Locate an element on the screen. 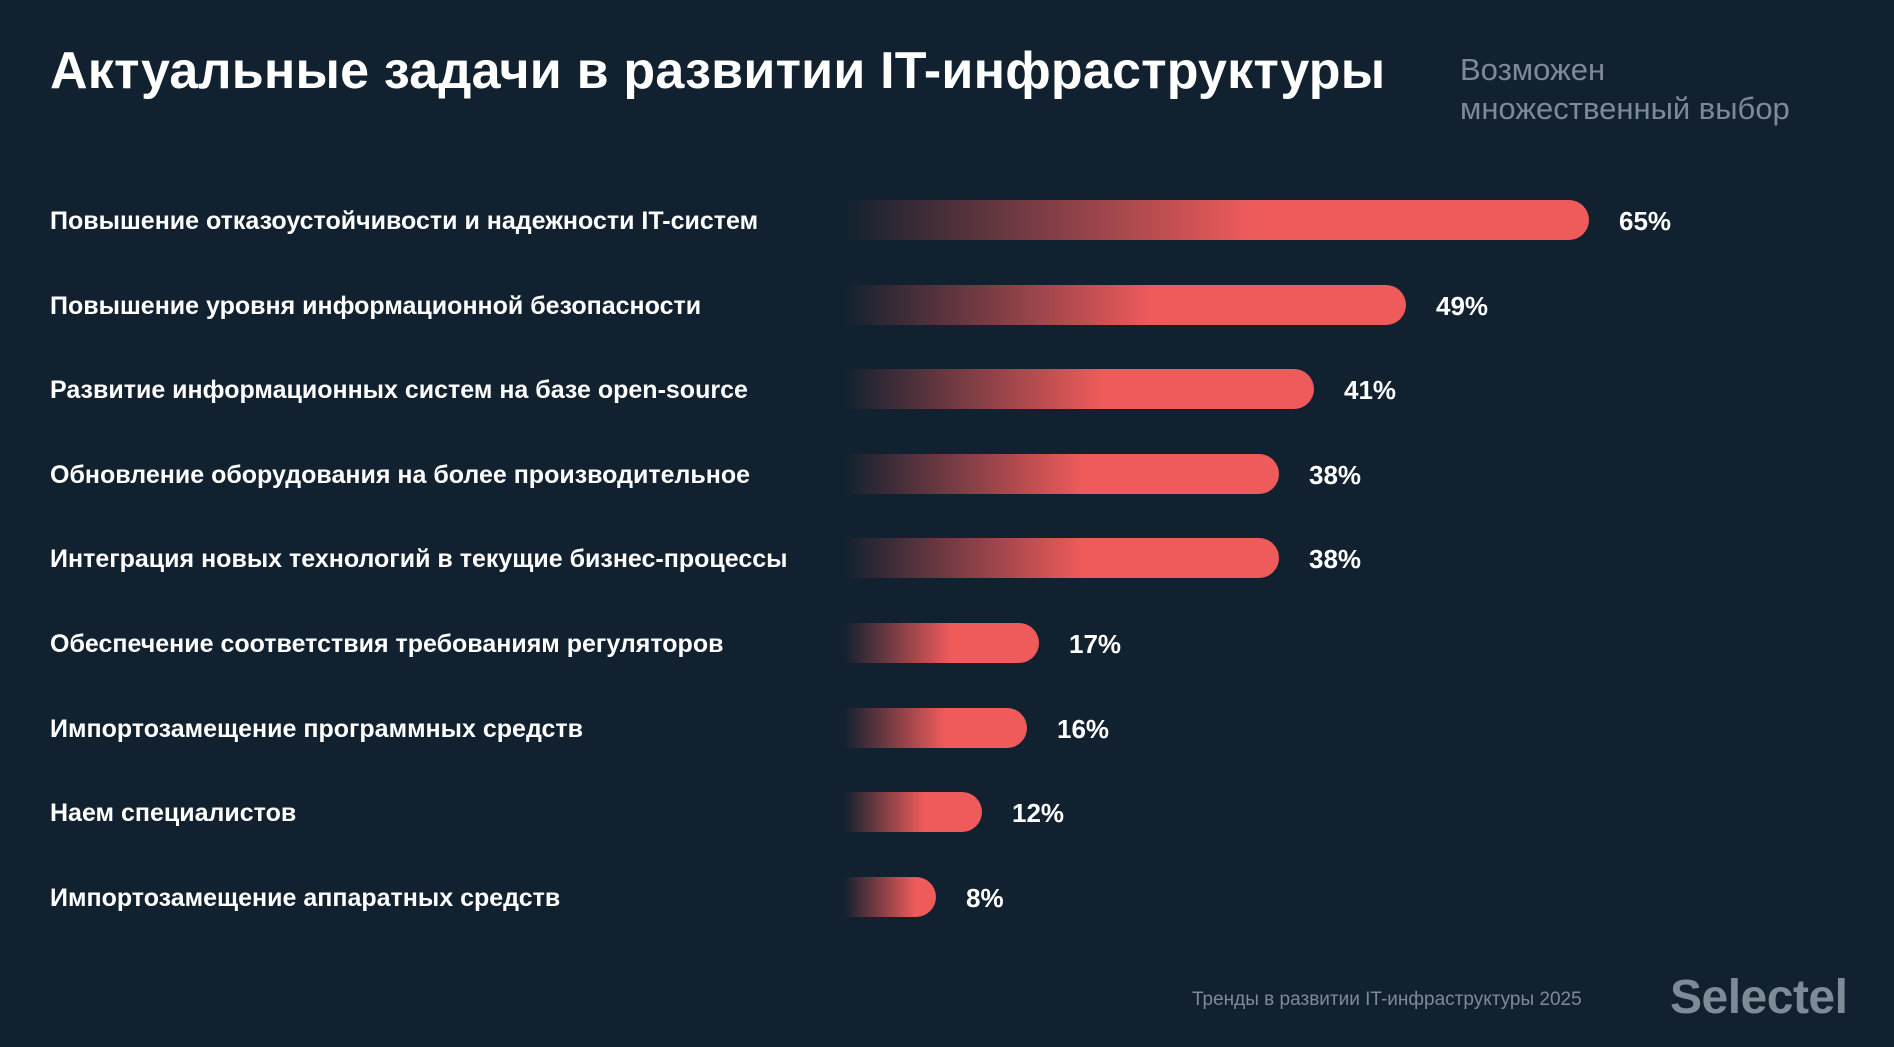  category-label: Импортозамещение программных средств is located at coordinates (316, 729).